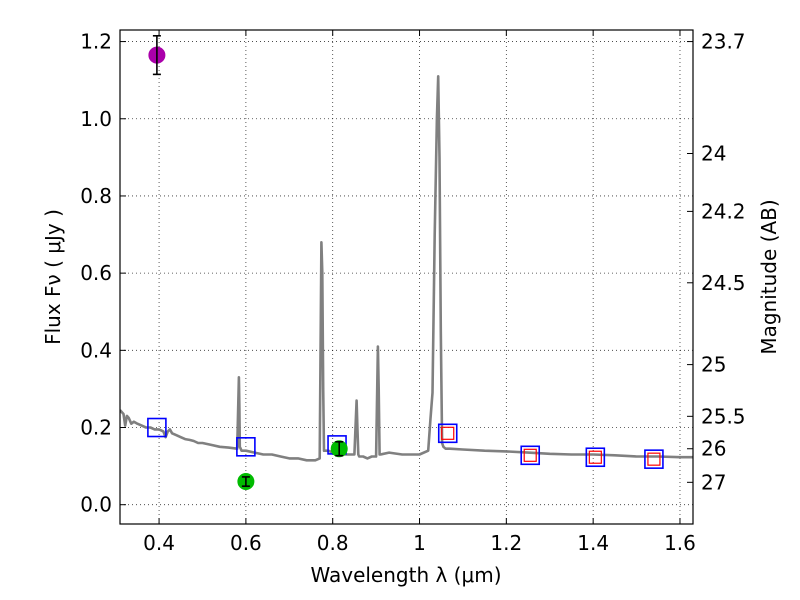 The image size is (800, 600). What do you see at coordinates (713, 449) in the screenshot?
I see `right-tick-label: 26` at bounding box center [713, 449].